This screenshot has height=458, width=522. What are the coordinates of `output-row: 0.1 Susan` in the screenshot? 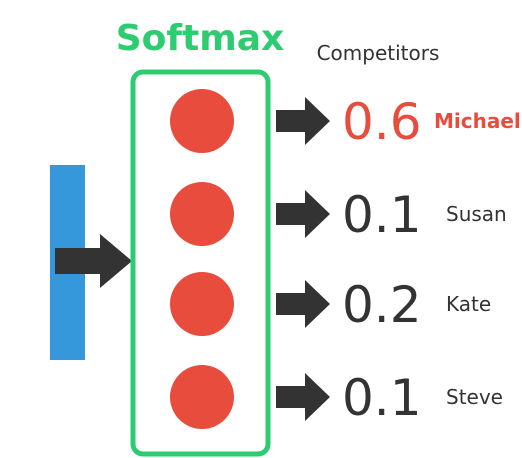 It's located at (338, 214).